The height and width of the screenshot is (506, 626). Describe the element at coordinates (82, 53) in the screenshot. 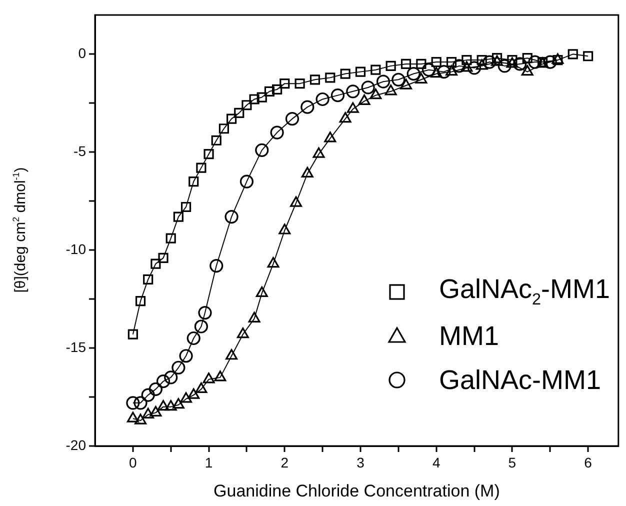

I see `y-tick-label: 0` at that location.